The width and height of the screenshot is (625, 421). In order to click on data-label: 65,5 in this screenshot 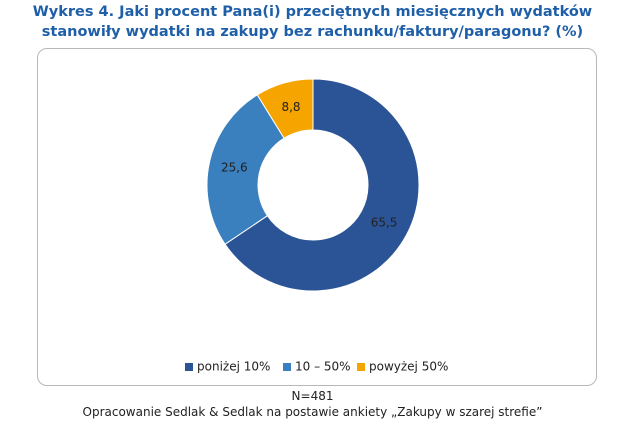, I will do `click(384, 222)`.